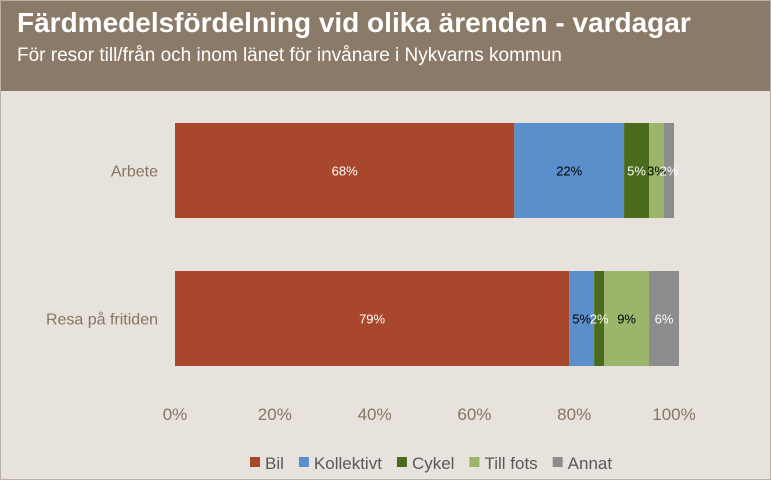  I want to click on x-tick-label: 40%, so click(375, 414).